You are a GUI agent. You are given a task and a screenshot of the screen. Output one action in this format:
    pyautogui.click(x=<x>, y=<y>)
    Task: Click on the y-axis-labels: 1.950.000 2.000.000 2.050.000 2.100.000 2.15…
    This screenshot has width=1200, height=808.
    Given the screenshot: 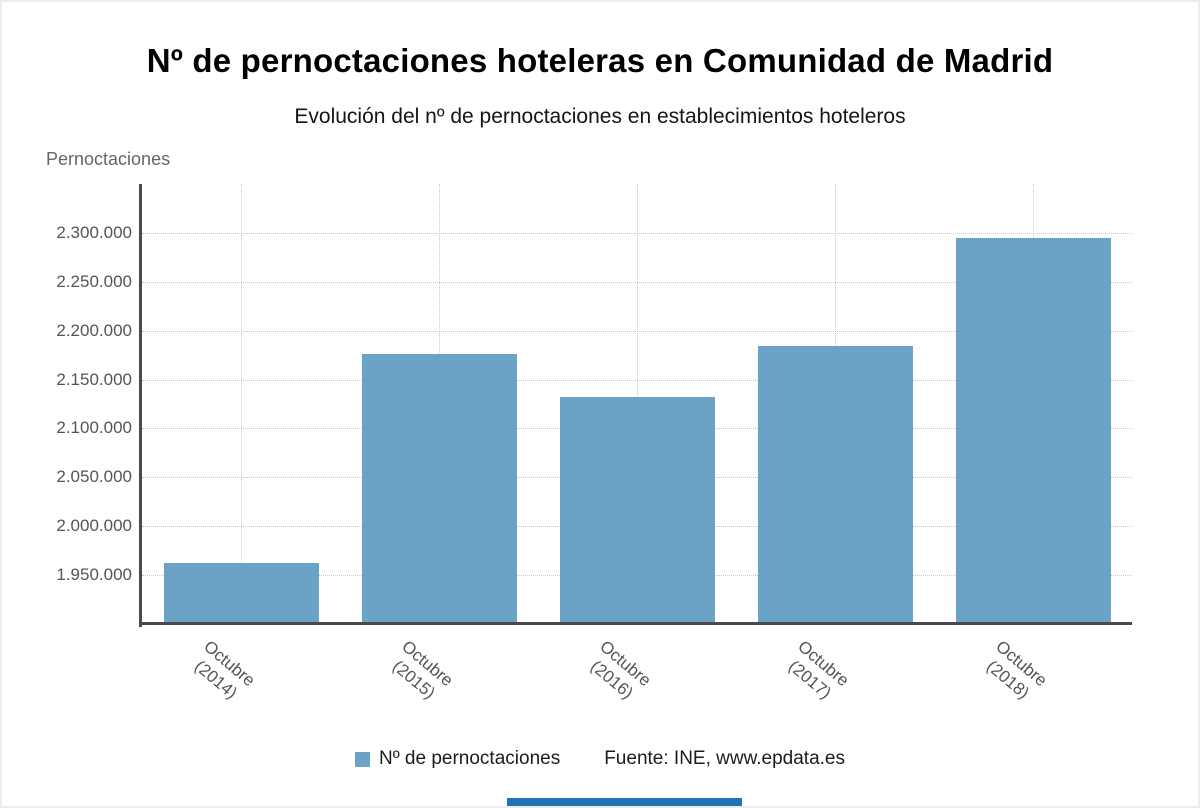 What is the action you would take?
    pyautogui.click(x=71, y=404)
    